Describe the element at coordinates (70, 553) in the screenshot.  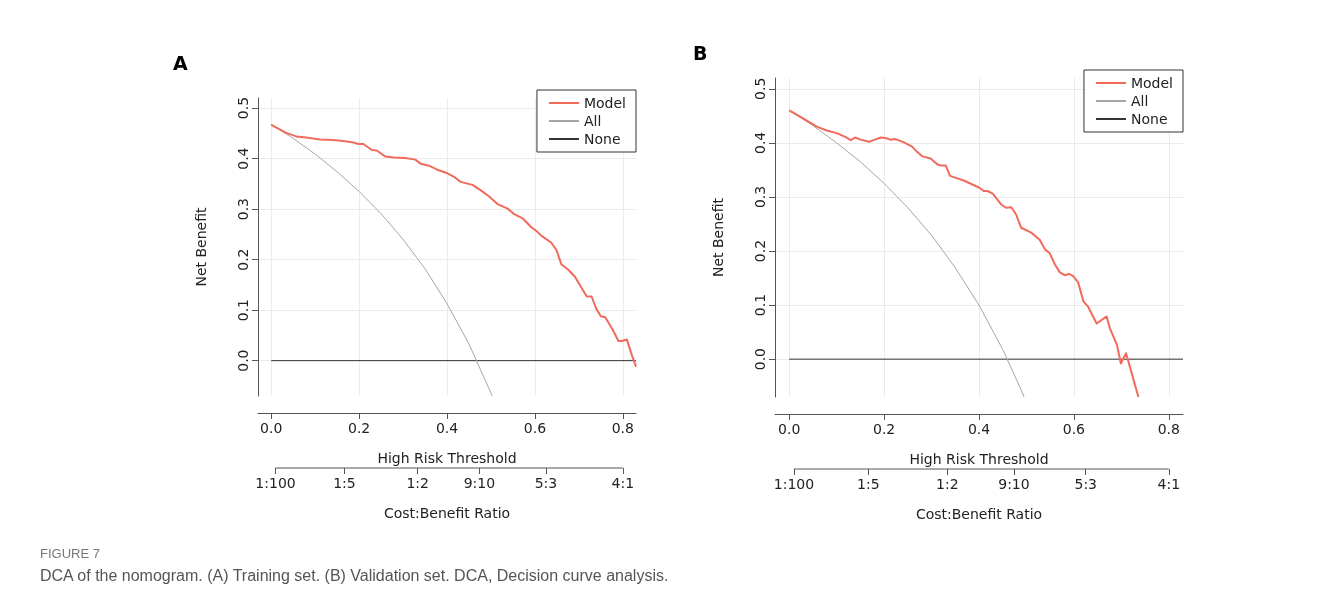
I see `caption: FIGURE 7` at that location.